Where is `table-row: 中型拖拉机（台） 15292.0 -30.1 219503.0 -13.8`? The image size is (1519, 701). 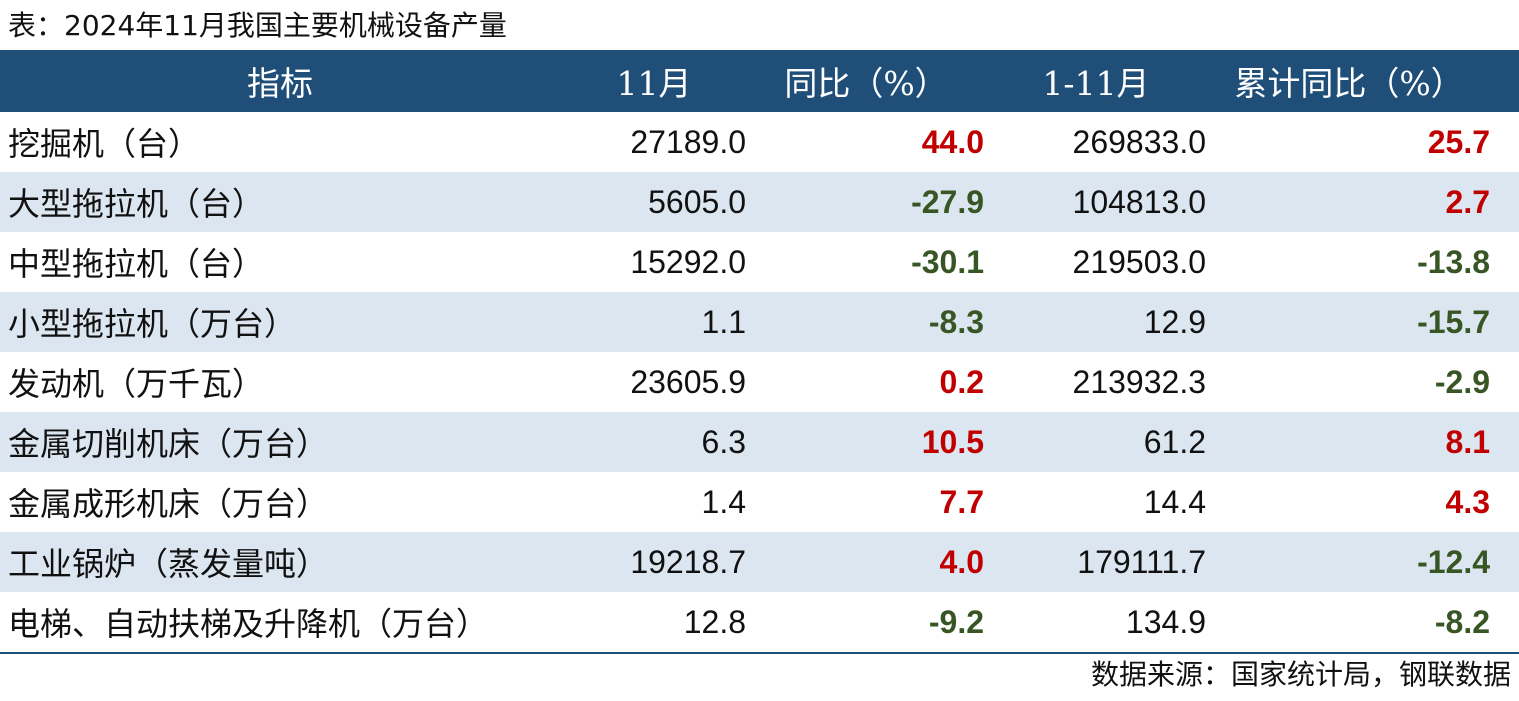 table-row: 中型拖拉机（台） 15292.0 -30.1 219503.0 -13.8 is located at coordinates (759, 262).